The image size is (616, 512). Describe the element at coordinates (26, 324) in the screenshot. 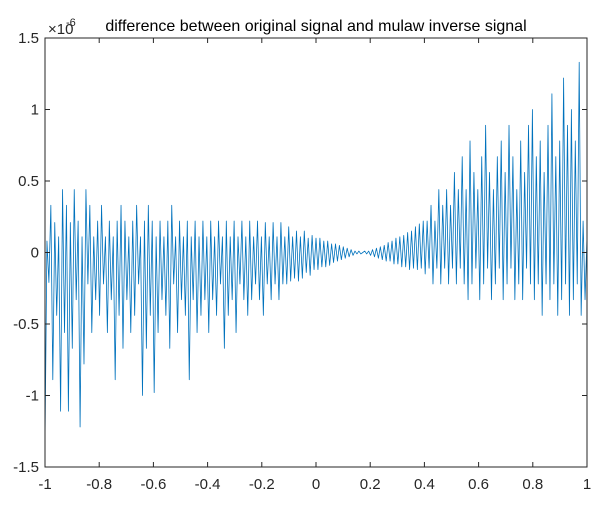

I see `y-tick-label: -0.5` at that location.